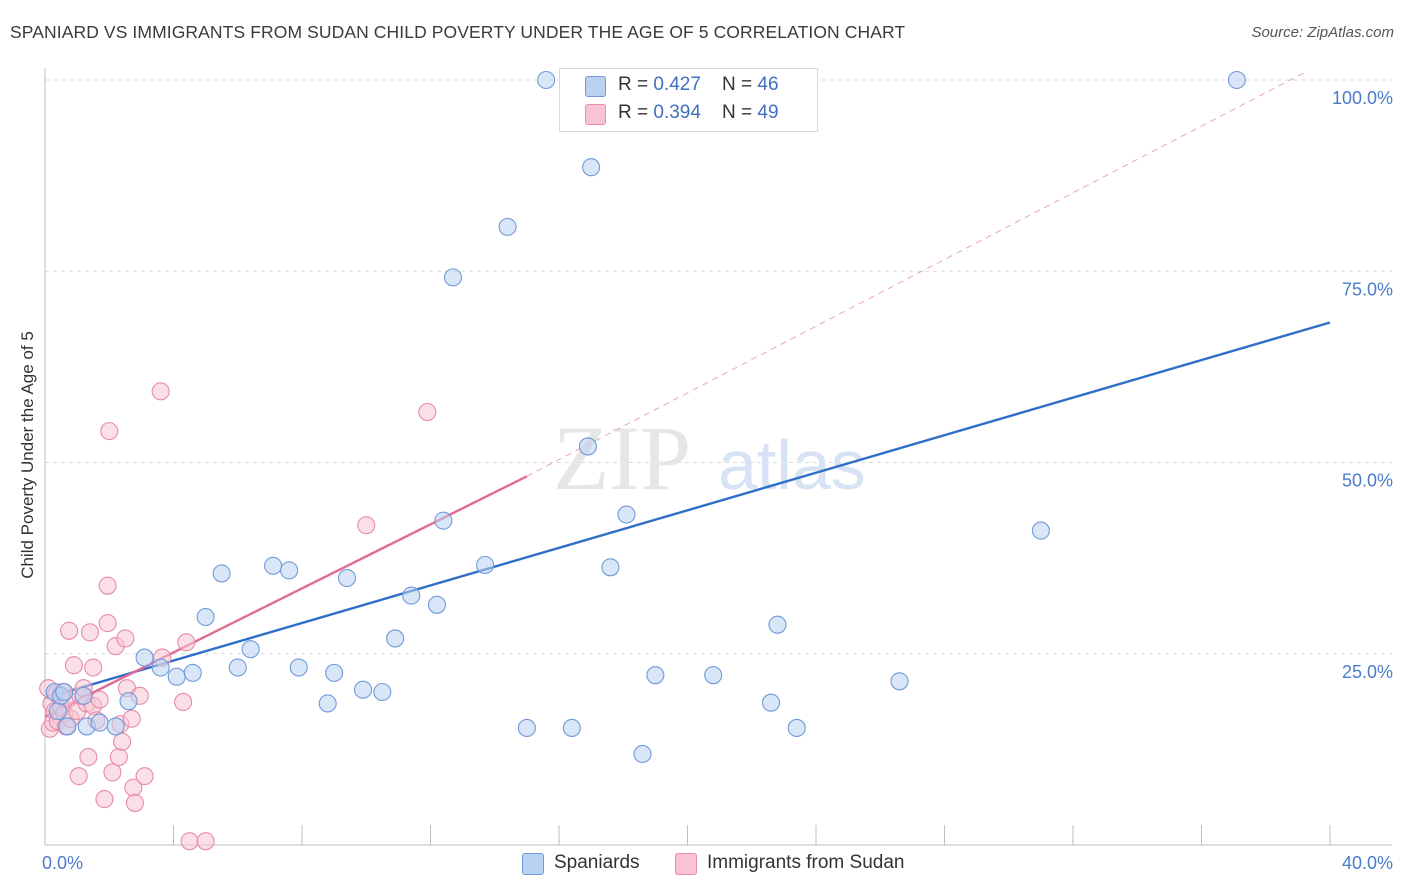 The image size is (1406, 892). Describe the element at coordinates (62, 863) in the screenshot. I see `x-tick-label: 0.0%` at that location.